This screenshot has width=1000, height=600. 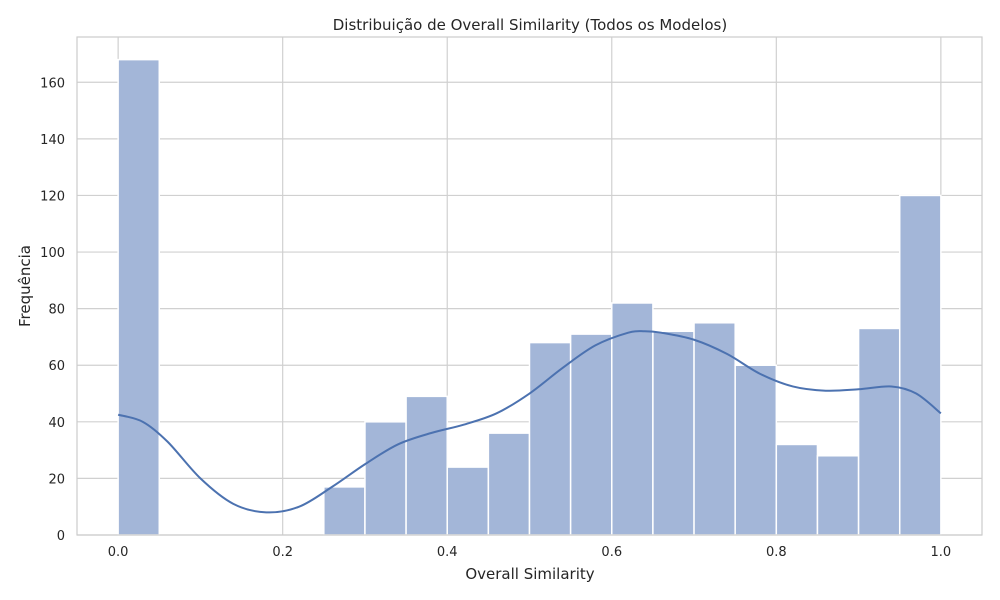 I want to click on y-tick-label: 100, so click(x=52, y=253).